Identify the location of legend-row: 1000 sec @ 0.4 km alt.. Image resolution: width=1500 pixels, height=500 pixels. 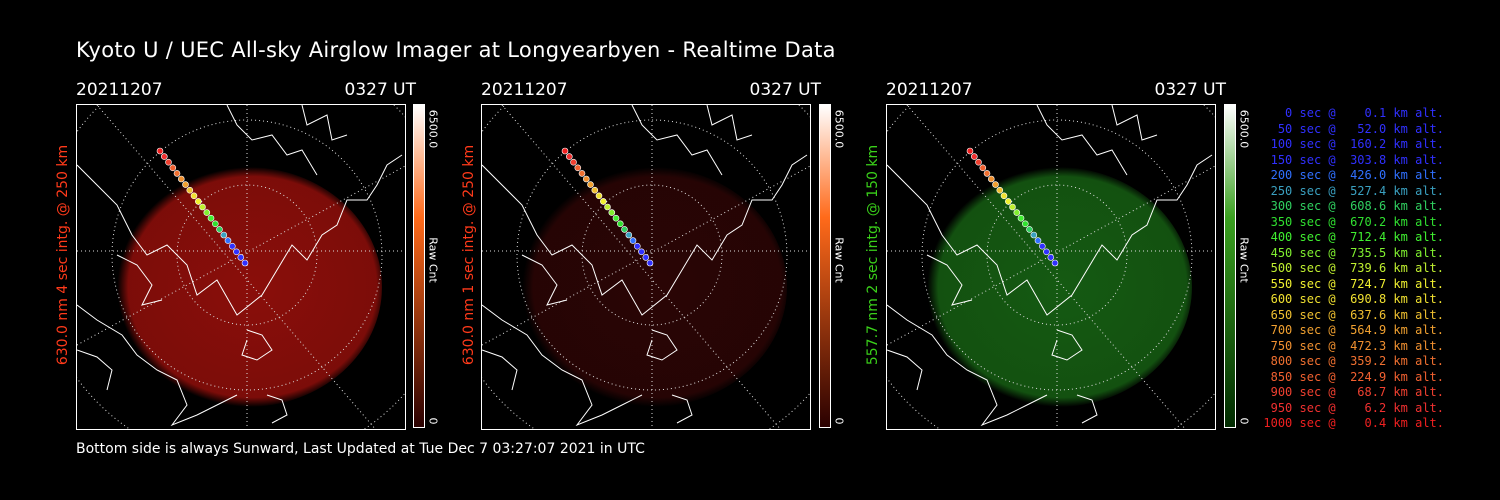
(1353, 423).